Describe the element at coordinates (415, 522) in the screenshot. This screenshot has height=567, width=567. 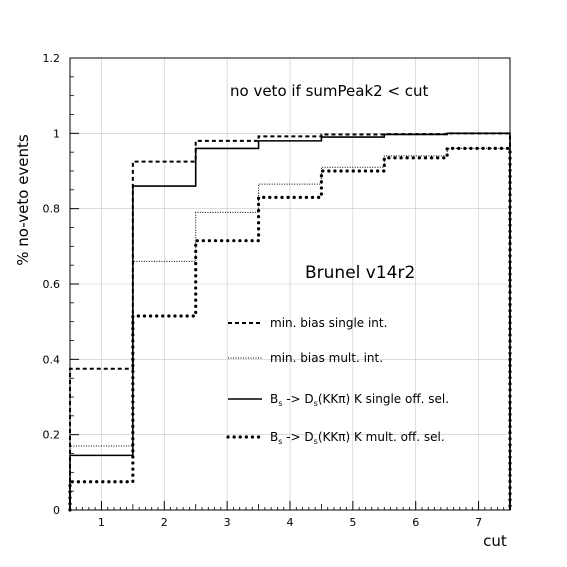
I see `x-tick-label: 6` at that location.